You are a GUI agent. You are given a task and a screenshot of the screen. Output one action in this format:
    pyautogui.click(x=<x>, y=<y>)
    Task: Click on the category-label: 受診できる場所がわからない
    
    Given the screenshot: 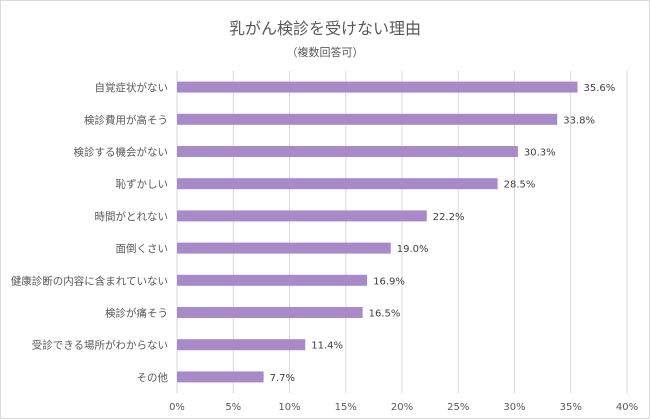 What is the action you would take?
    pyautogui.click(x=100, y=345)
    